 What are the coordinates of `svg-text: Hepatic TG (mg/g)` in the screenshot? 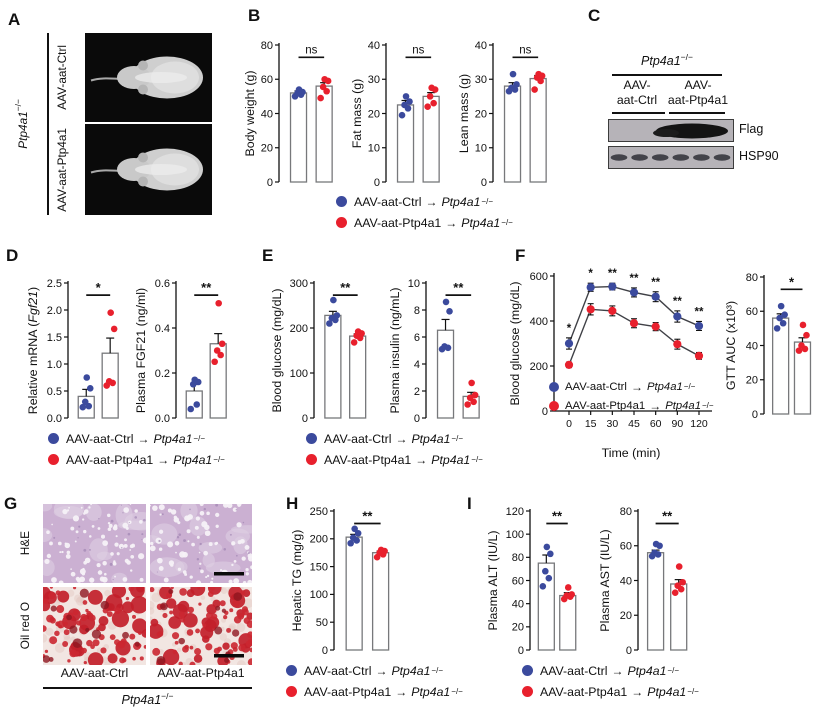 It's located at (297, 581).